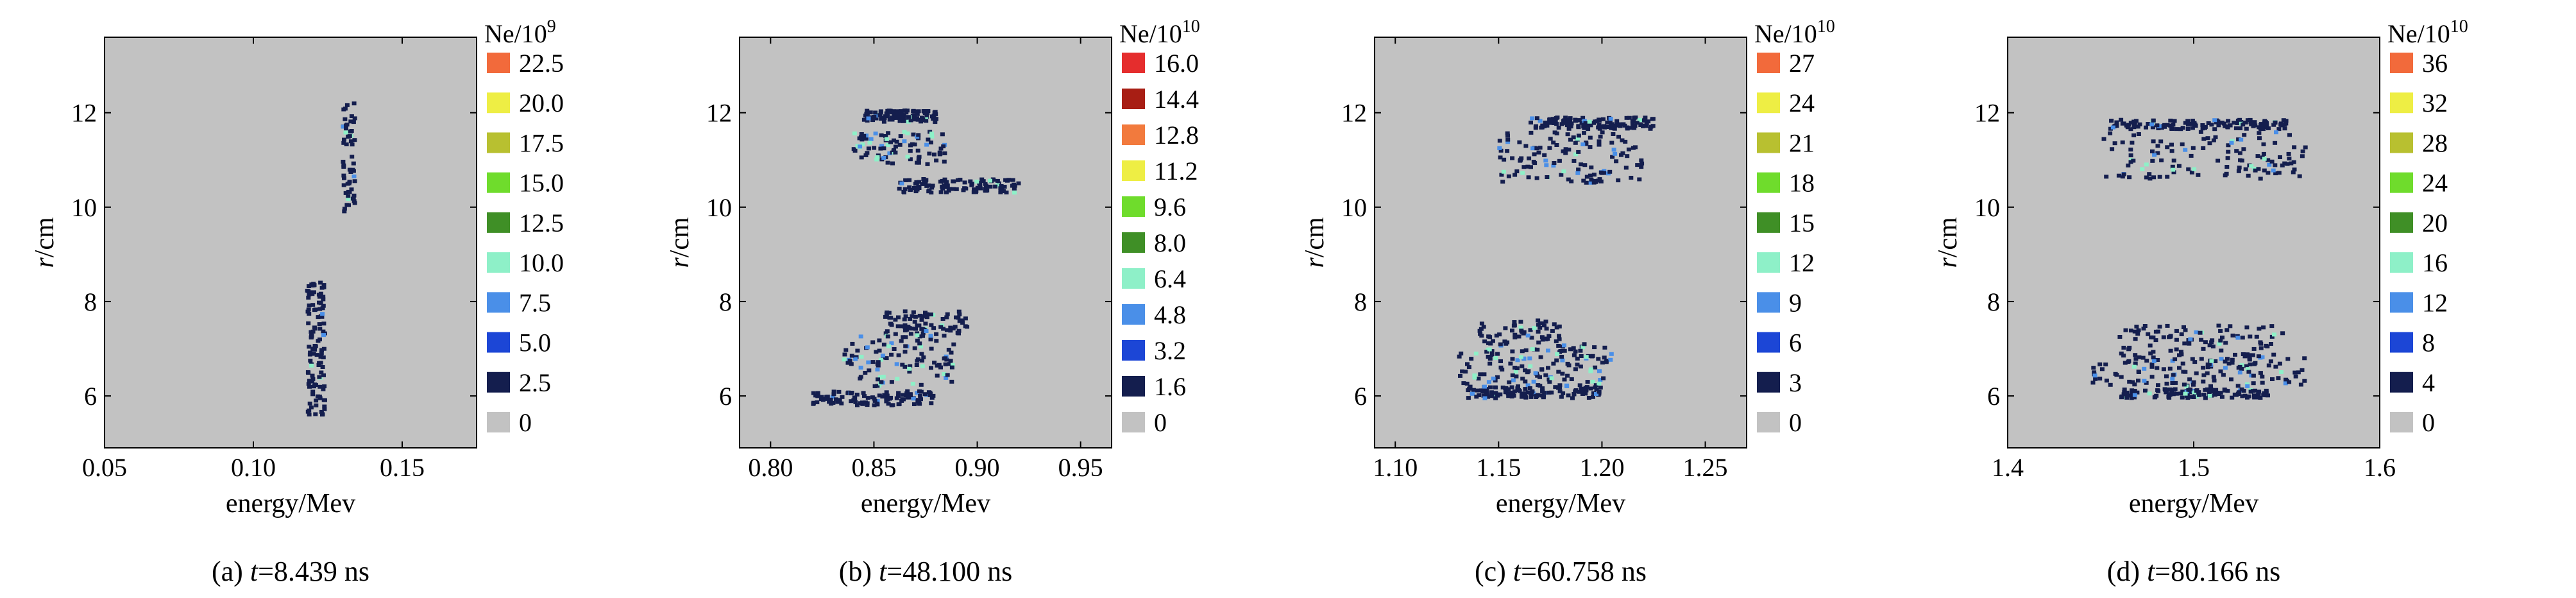  I want to click on caption-rest: =60.758 ns, so click(1584, 571).